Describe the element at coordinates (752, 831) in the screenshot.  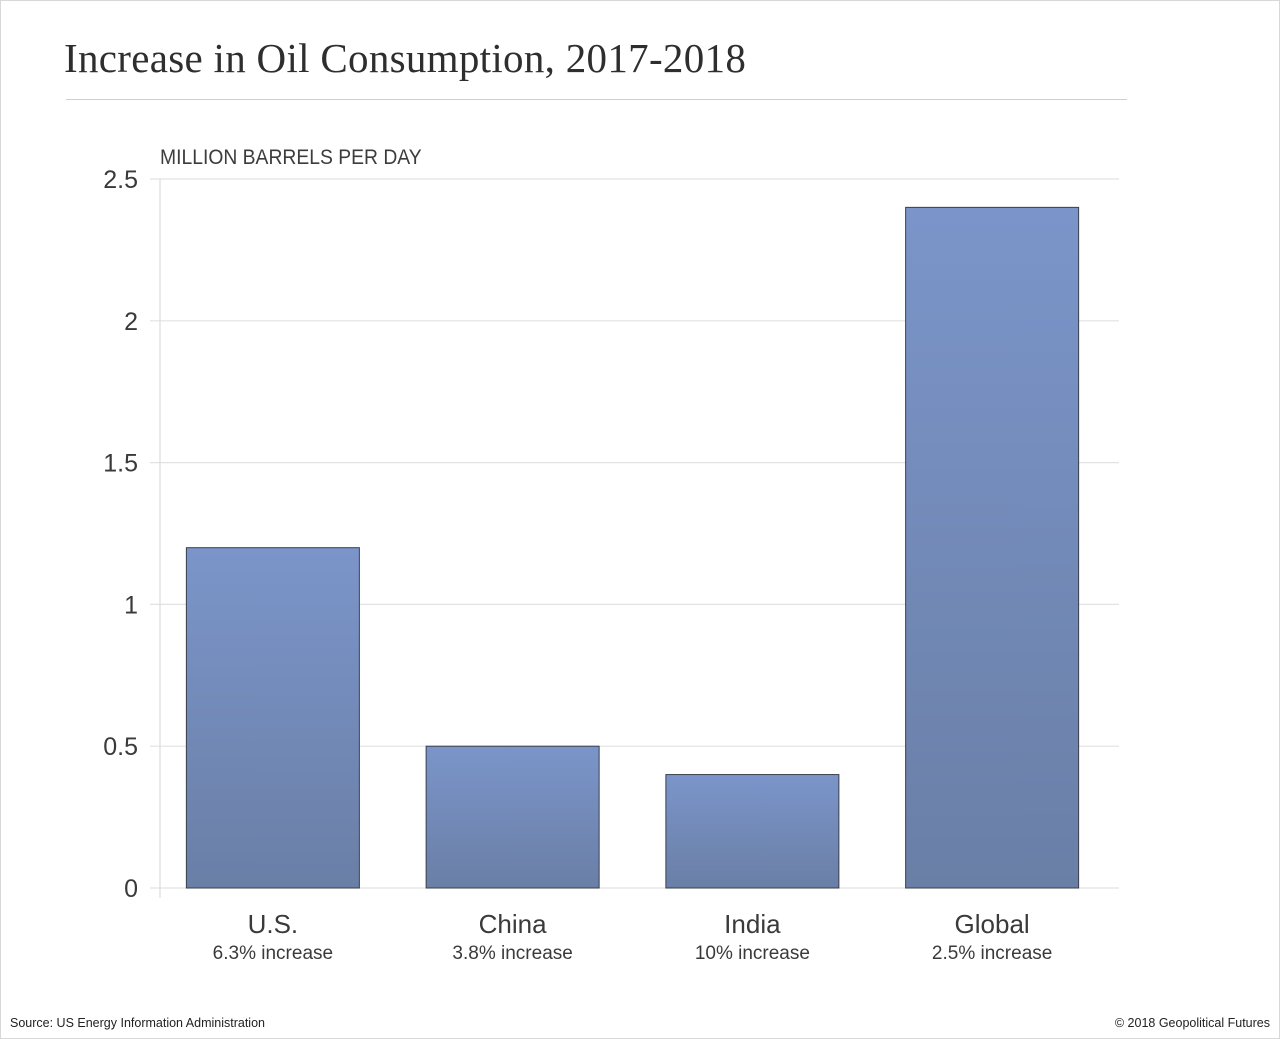
I see `bar-india` at that location.